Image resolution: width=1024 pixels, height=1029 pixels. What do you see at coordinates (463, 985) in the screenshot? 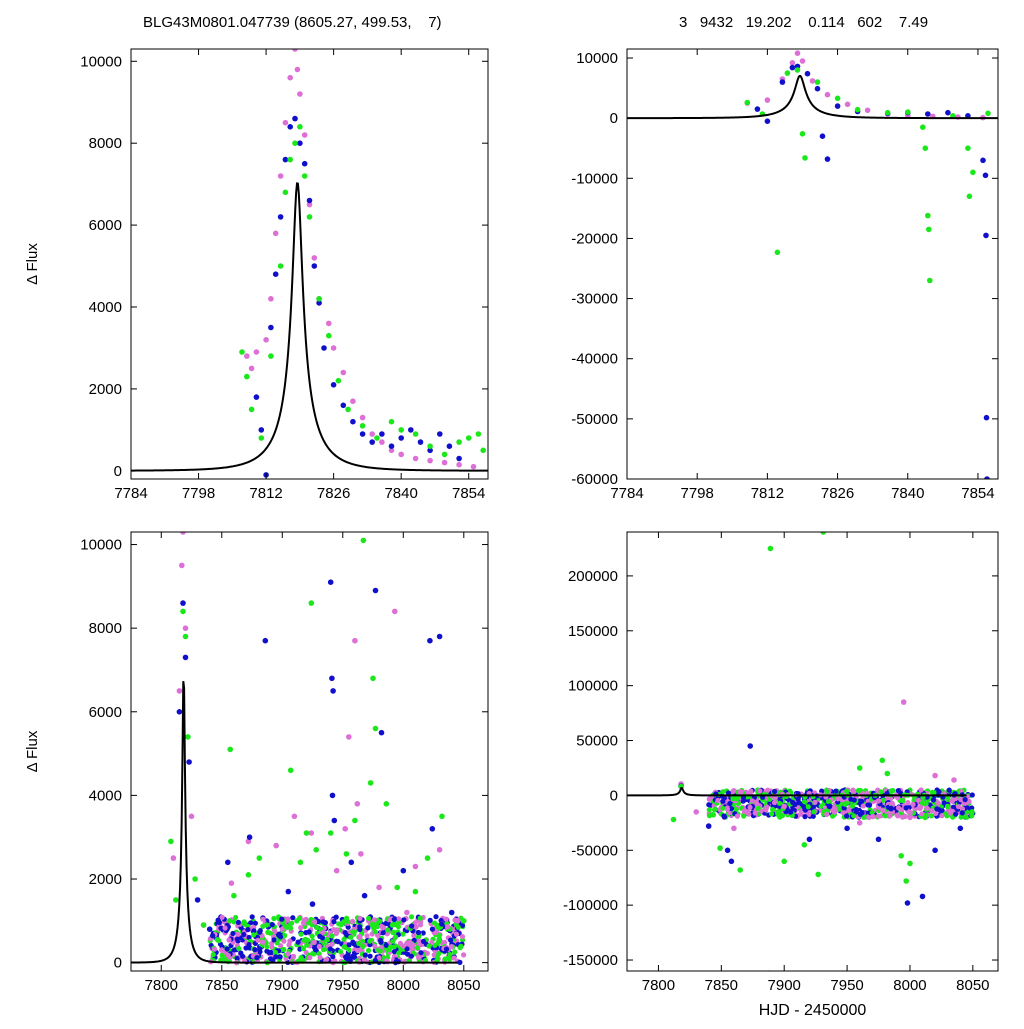
I see `x-tick-label: 8050` at bounding box center [463, 985].